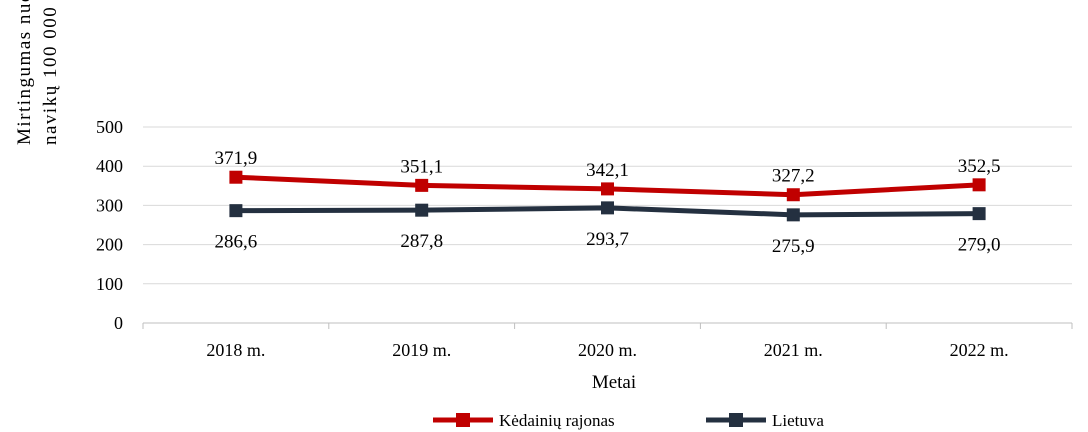 This screenshot has width=1088, height=432. Describe the element at coordinates (37, 72) in the screenshot. I see `y-axis-title: Mirtingumas nuo pikty navikų 100 000 gyv` at that location.